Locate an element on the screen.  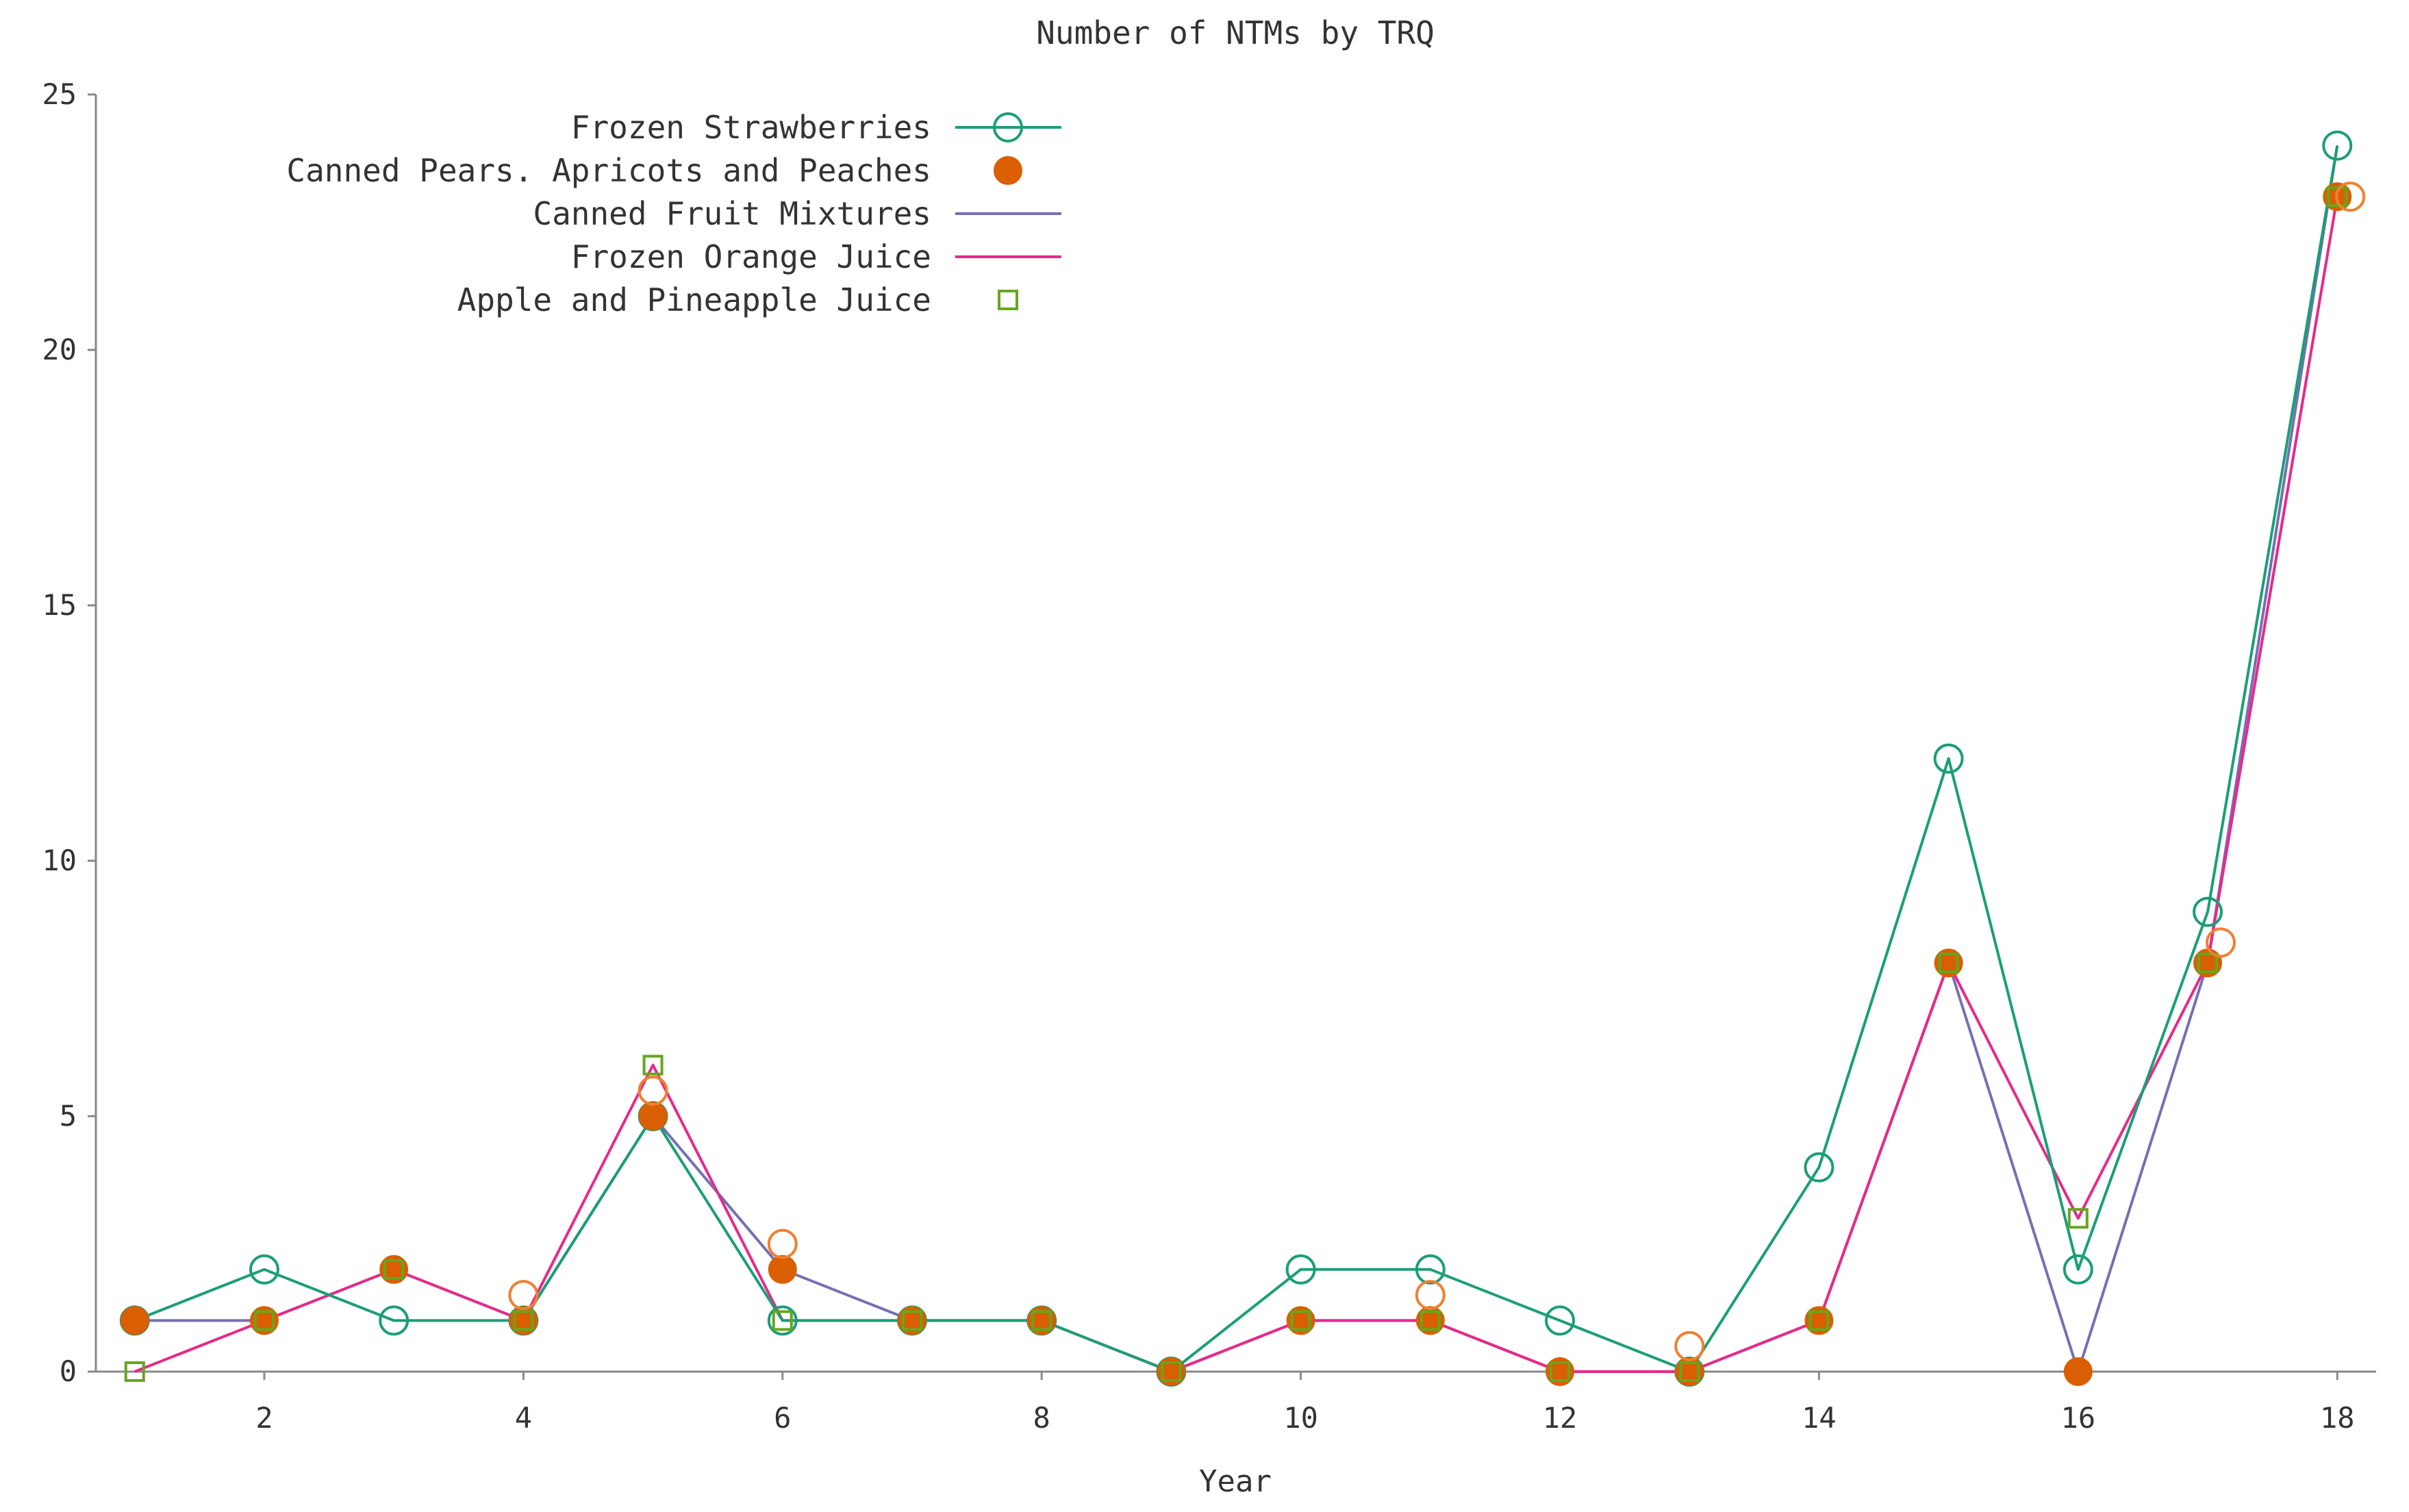
x-tick-label: 8 is located at coordinates (1041, 1418).